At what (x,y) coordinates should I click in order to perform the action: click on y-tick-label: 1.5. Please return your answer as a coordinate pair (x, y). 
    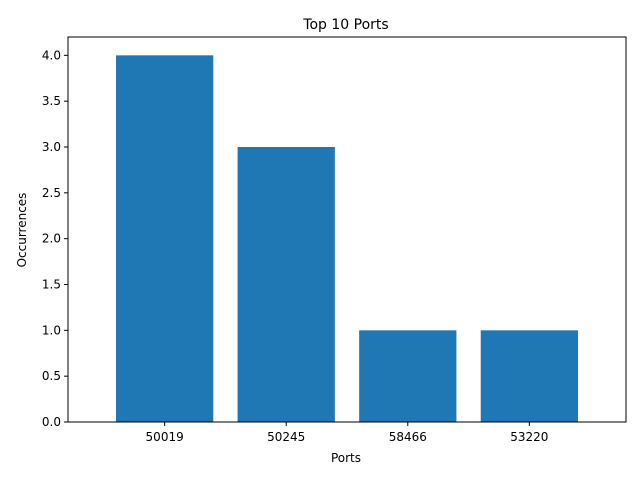
    Looking at the image, I should click on (51, 285).